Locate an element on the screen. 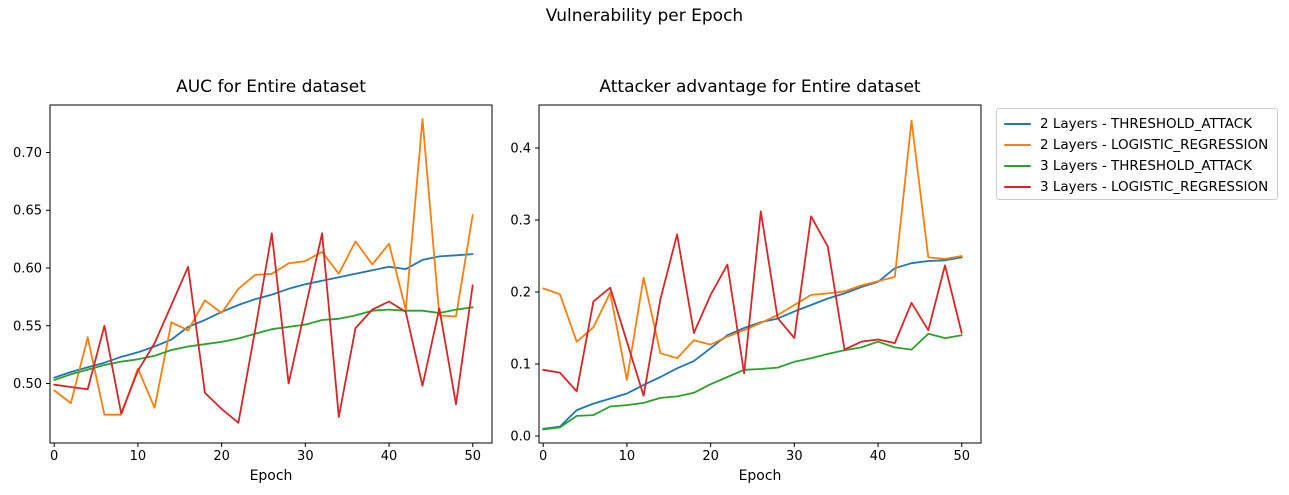 The image size is (1289, 495). y-tick-label: 0.70 is located at coordinates (27, 153).